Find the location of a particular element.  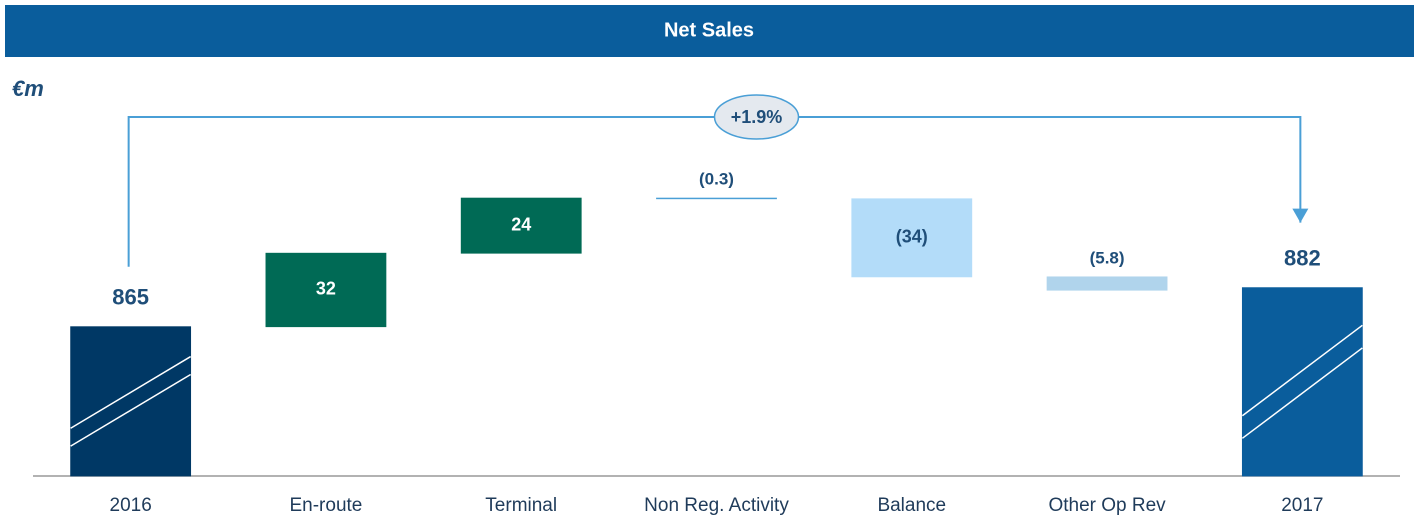

value-label: 32 is located at coordinates (326, 289).